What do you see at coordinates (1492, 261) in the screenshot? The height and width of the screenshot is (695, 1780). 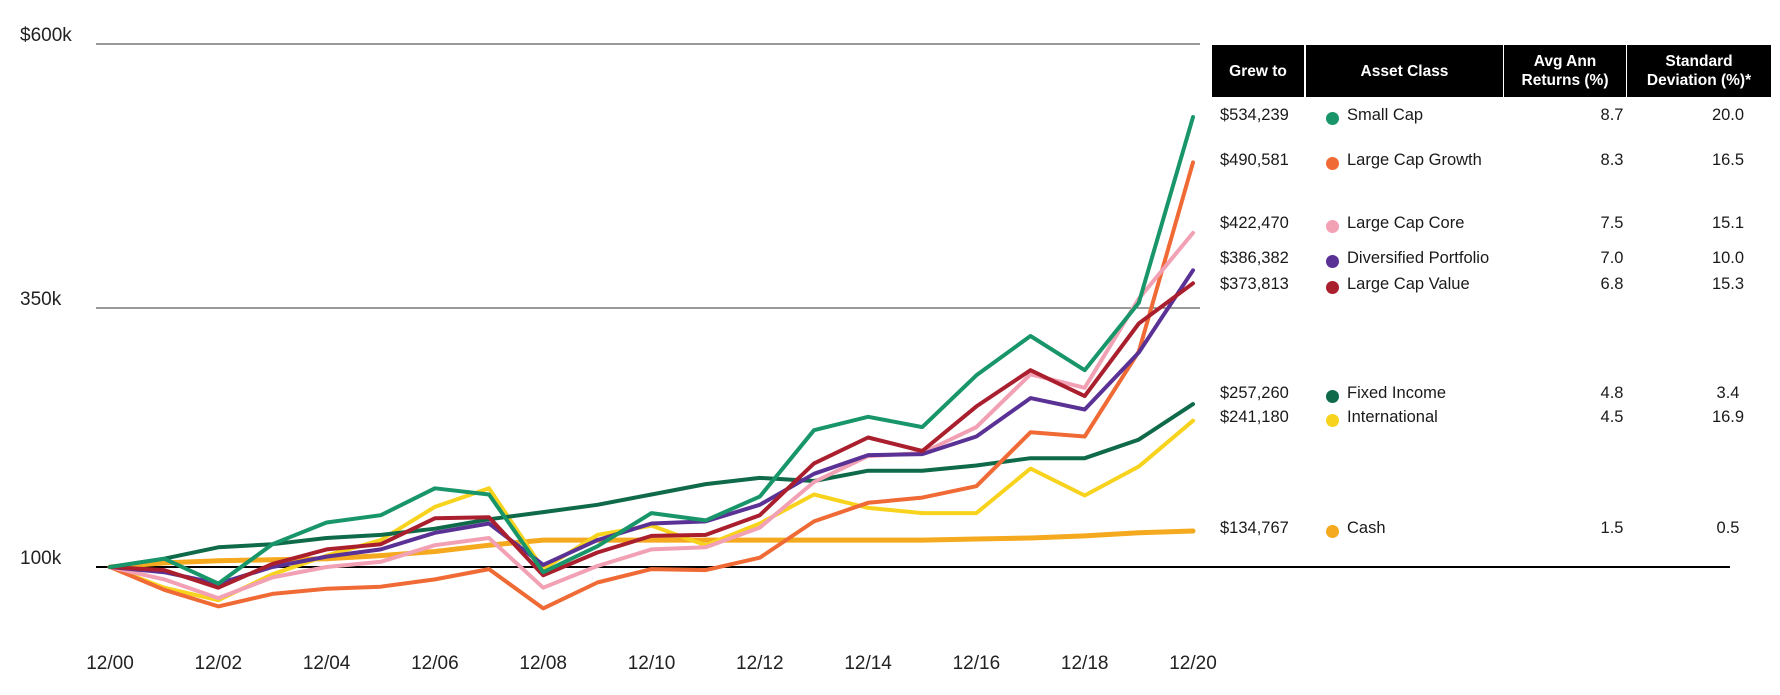 I see `legend-row: $386,382 Diversified Portfolio 7.0 10.0` at bounding box center [1492, 261].